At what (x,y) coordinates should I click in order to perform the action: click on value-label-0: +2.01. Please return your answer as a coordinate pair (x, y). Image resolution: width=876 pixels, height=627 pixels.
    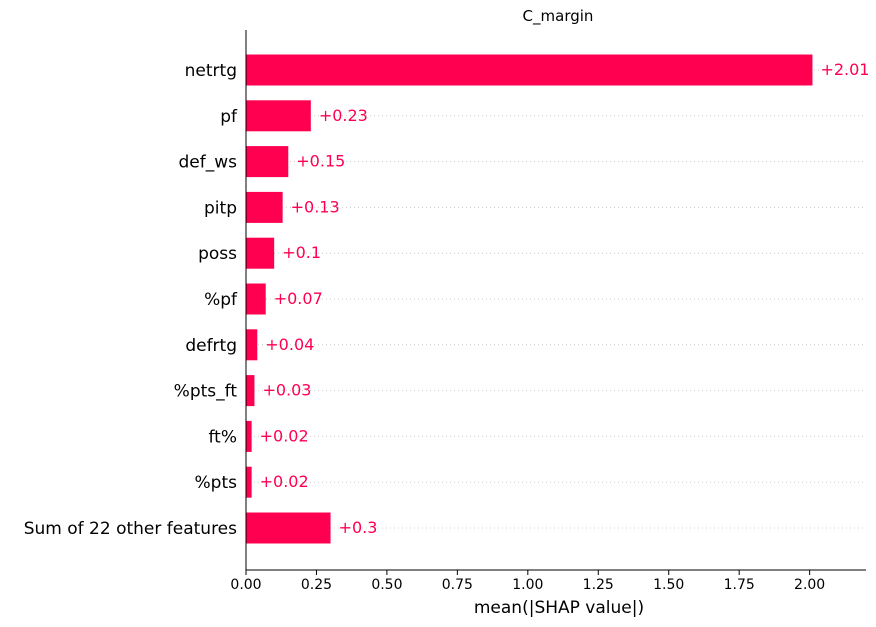
    Looking at the image, I should click on (844, 69).